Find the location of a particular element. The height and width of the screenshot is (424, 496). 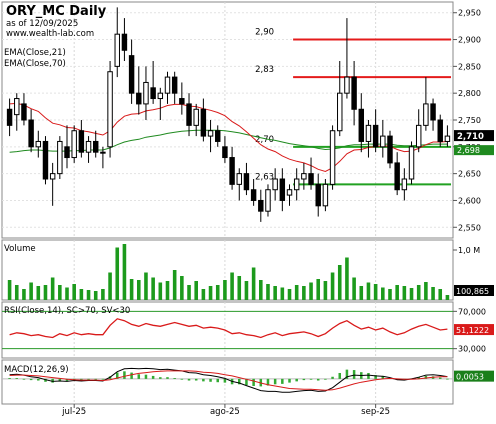

ema21-legend: EMA(Close,21) is located at coordinates (35, 53).